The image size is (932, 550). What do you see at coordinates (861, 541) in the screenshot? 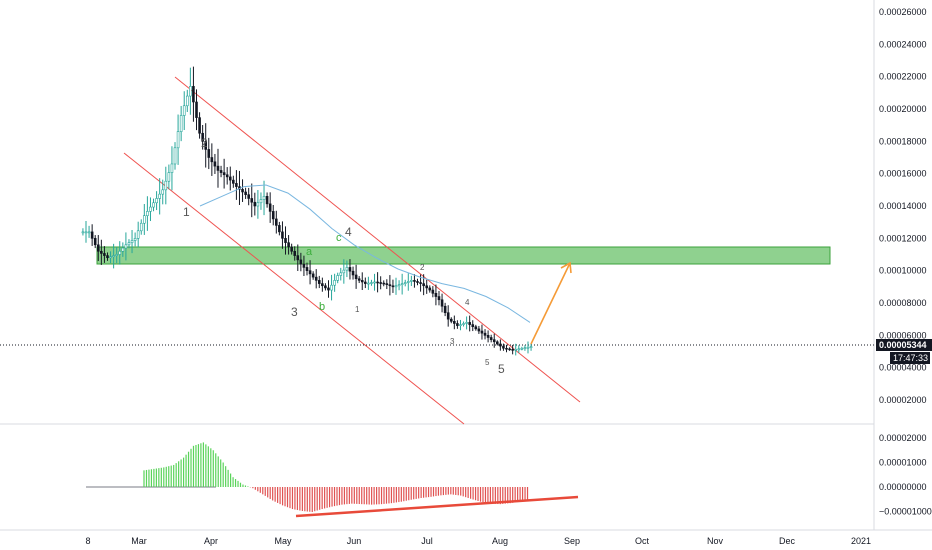
I see `time-tick-label: 2021` at bounding box center [861, 541].